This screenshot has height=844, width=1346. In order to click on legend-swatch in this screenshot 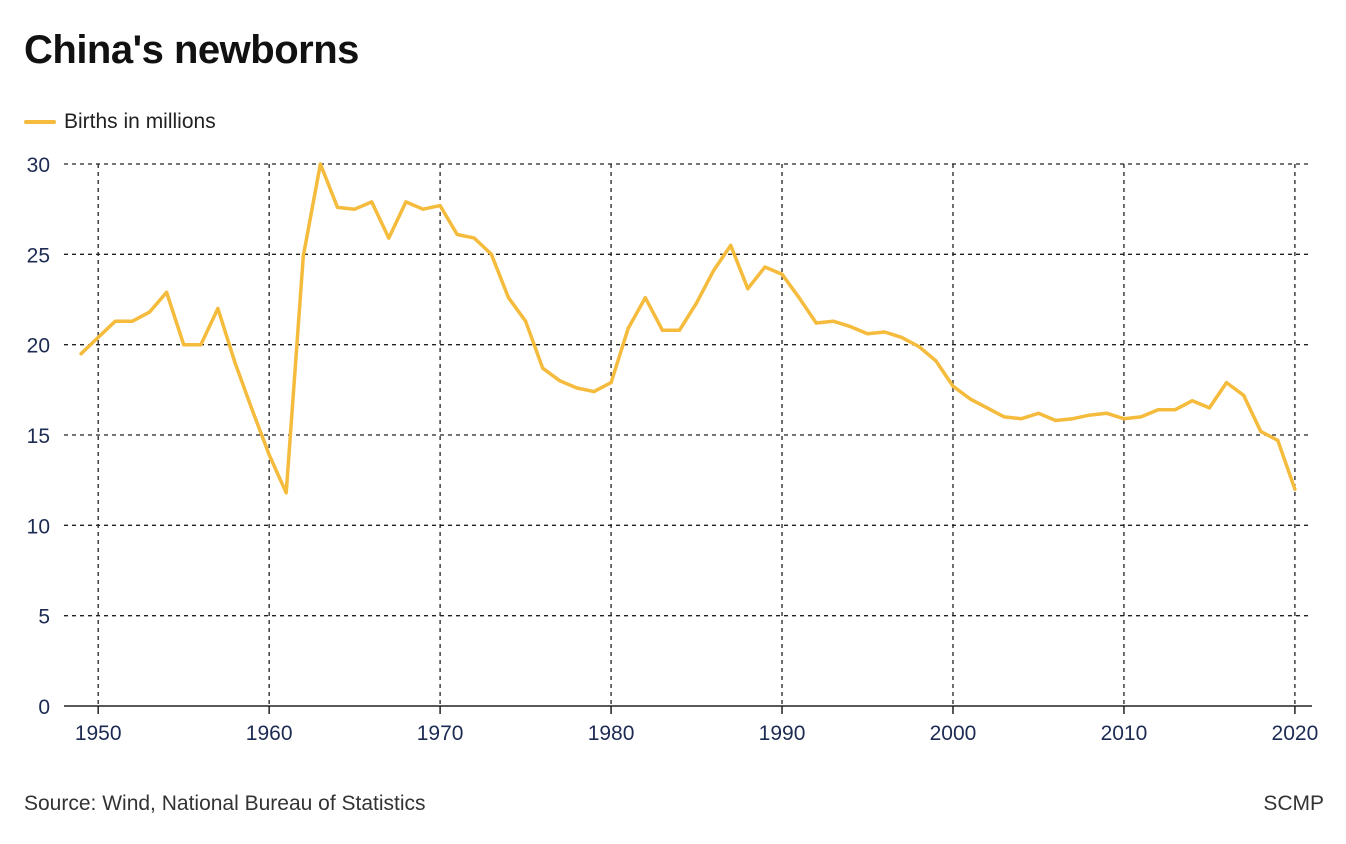, I will do `click(40, 122)`.